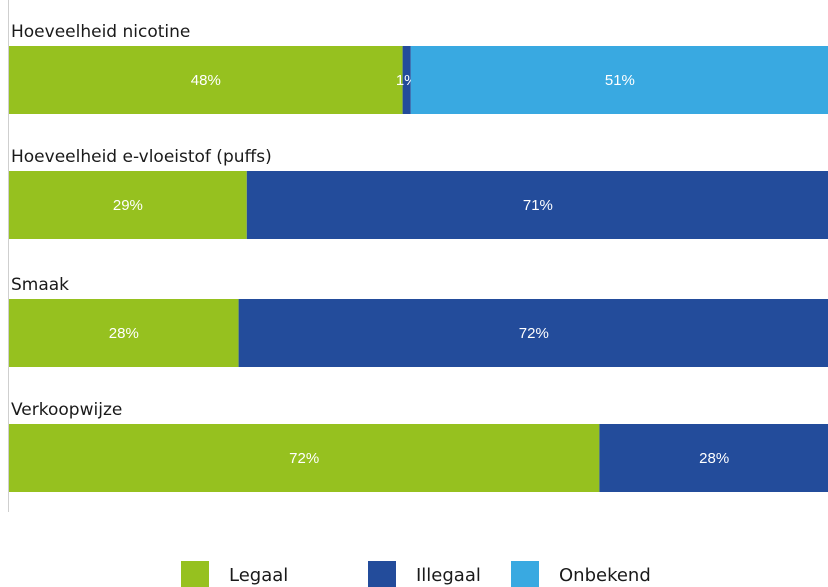 This screenshot has height=587, width=828. I want to click on data-label: 29%, so click(128, 205).